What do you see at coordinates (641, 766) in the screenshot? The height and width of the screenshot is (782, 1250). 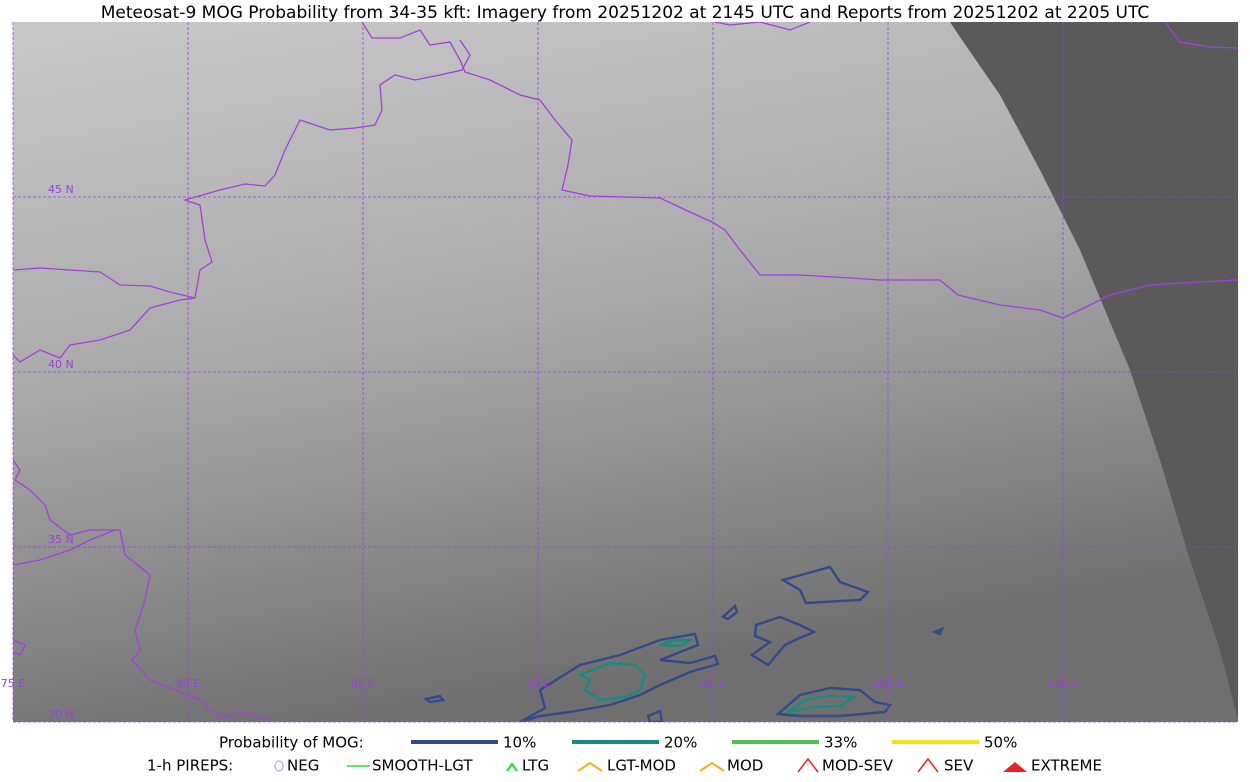 I see `legend-label: LGT-MOD` at bounding box center [641, 766].